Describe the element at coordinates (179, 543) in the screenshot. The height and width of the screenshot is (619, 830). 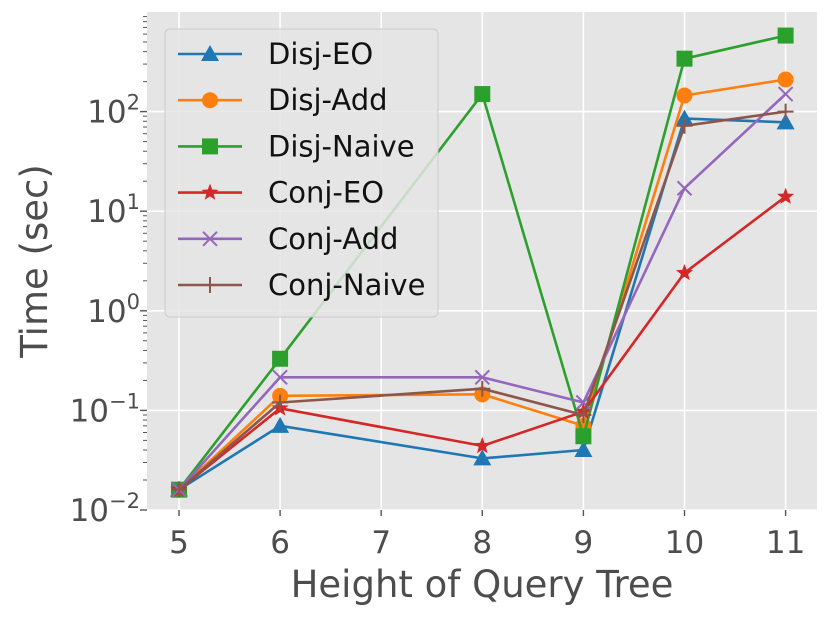
I see `x-tick-label: 5` at that location.